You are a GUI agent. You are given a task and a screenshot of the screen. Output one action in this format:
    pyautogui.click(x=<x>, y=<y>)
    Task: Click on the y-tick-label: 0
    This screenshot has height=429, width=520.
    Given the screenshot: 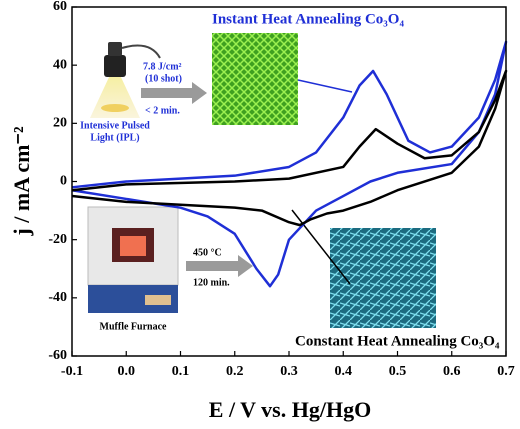 What is the action you would take?
    pyautogui.click(x=63, y=181)
    